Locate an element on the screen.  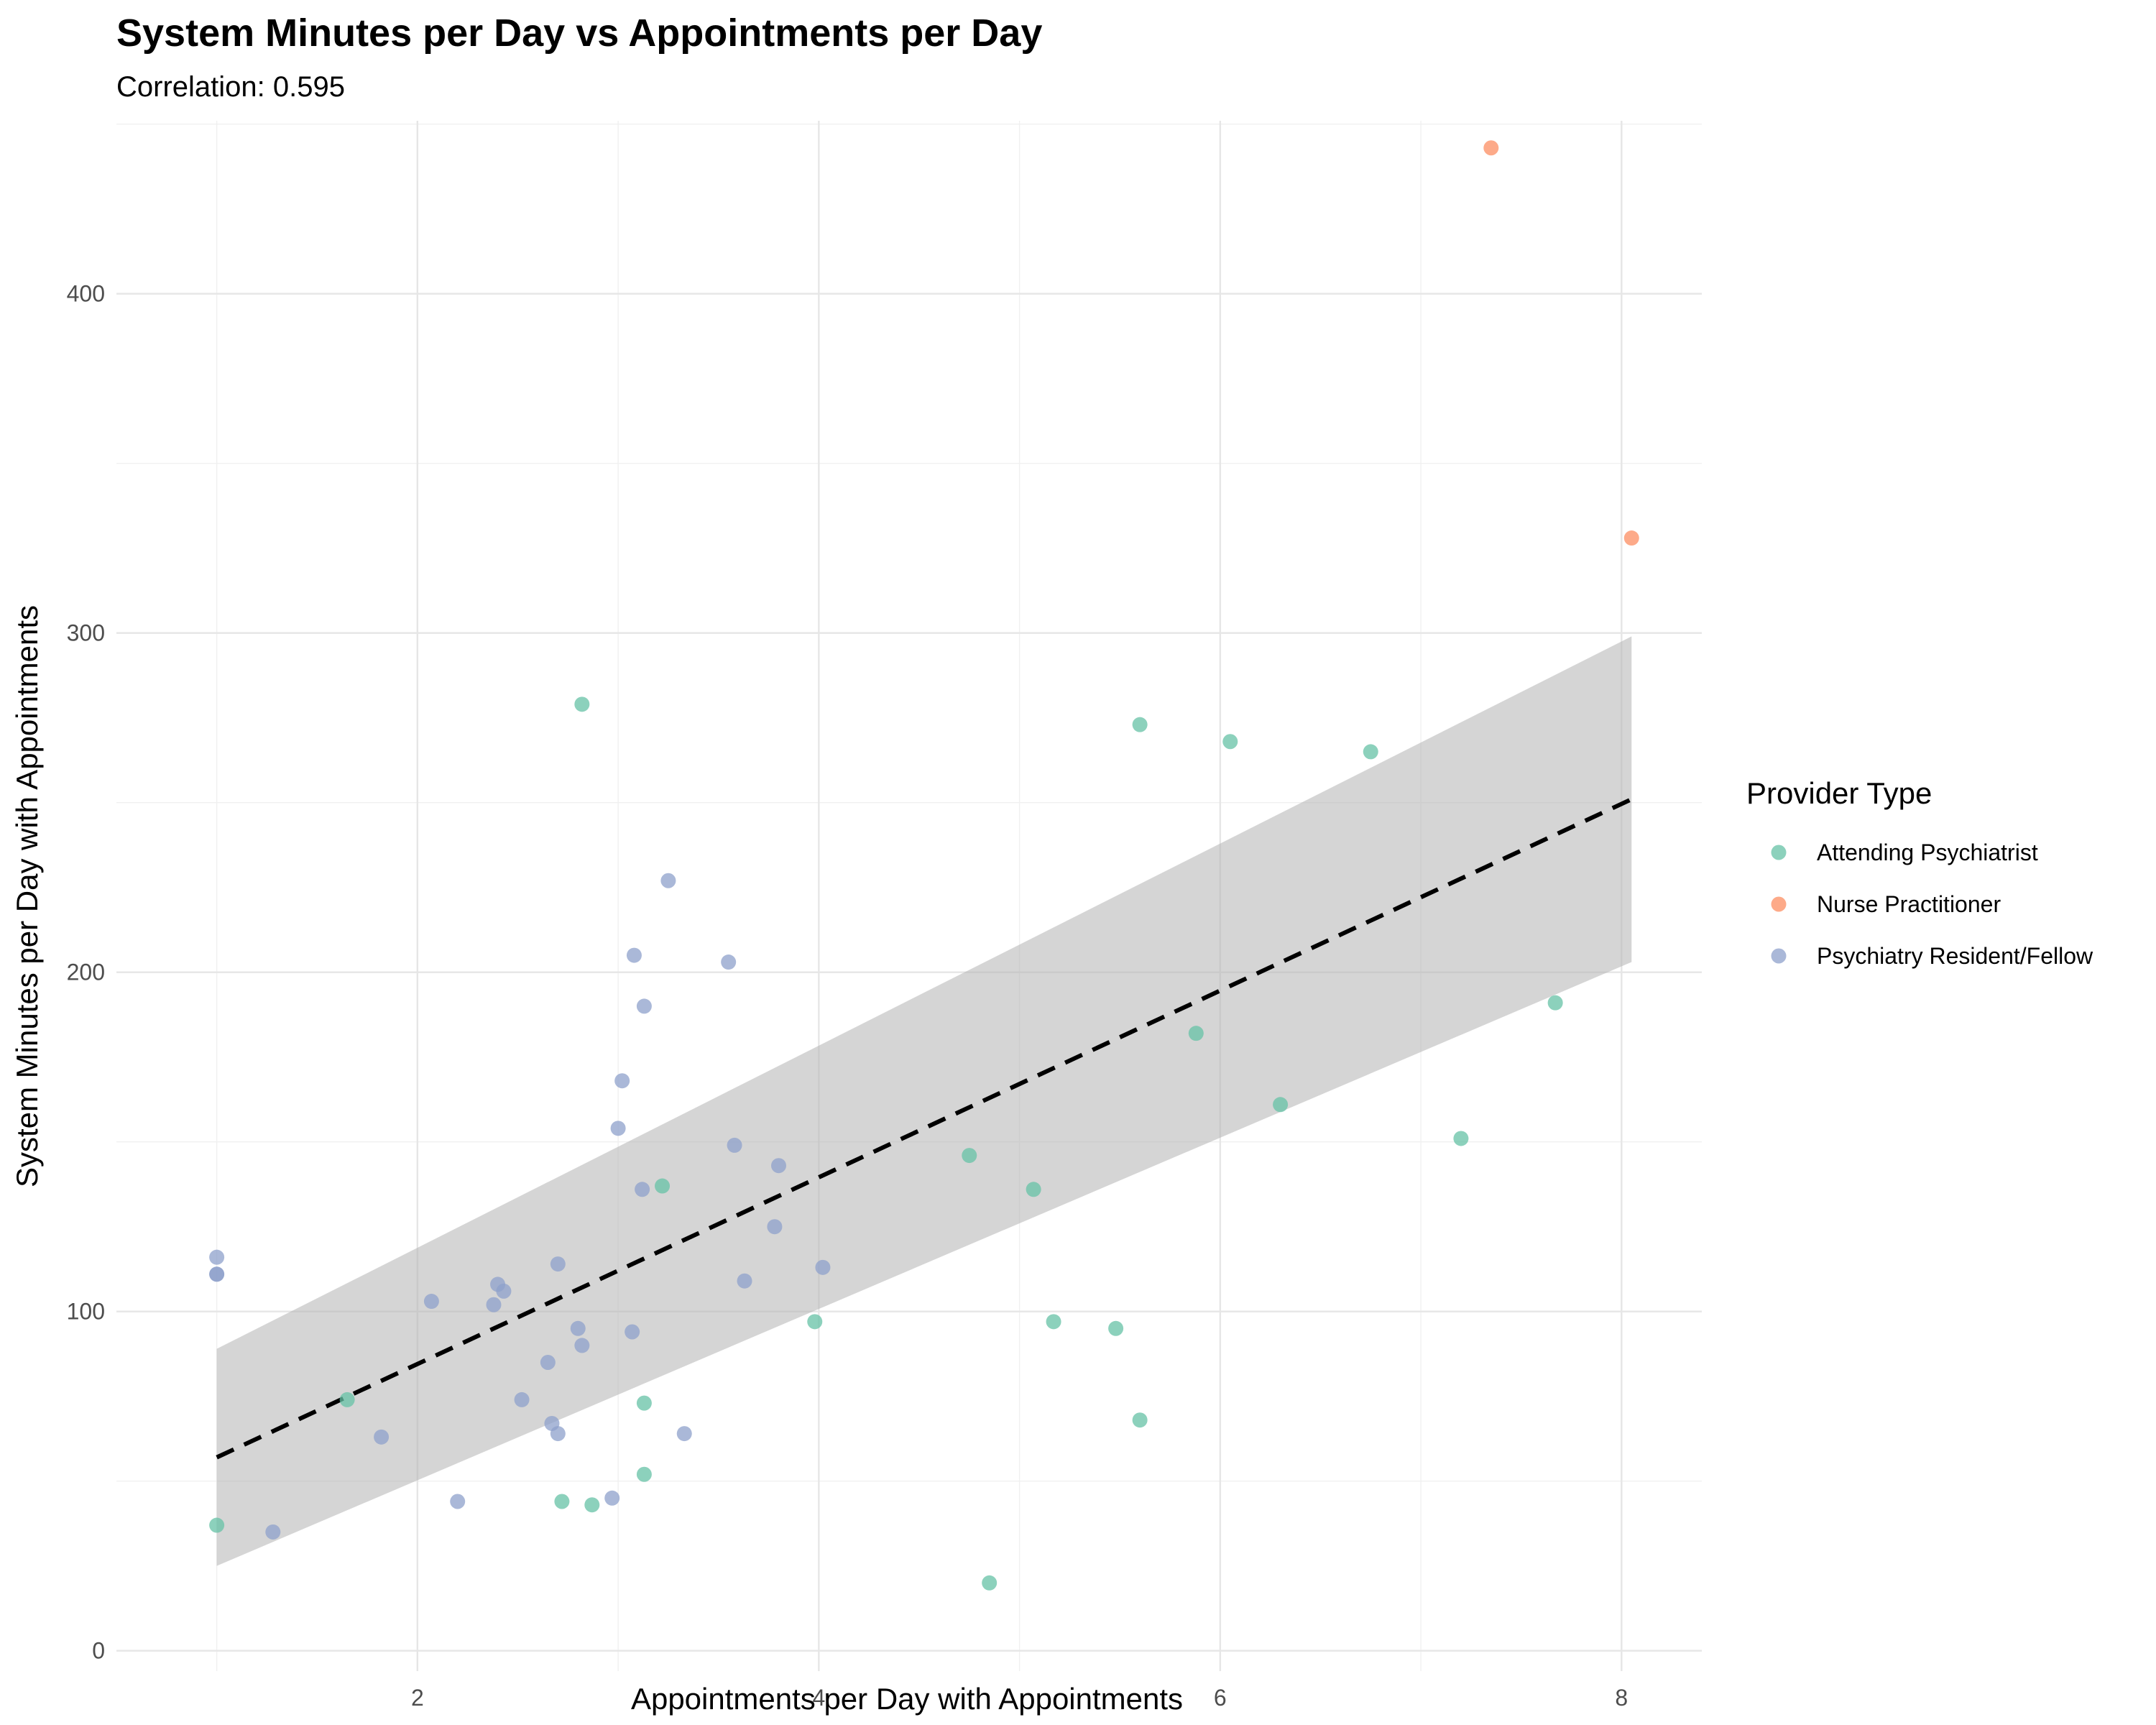
y-axis-ticks: 0 100 200 300 400 is located at coordinates (86, 972).